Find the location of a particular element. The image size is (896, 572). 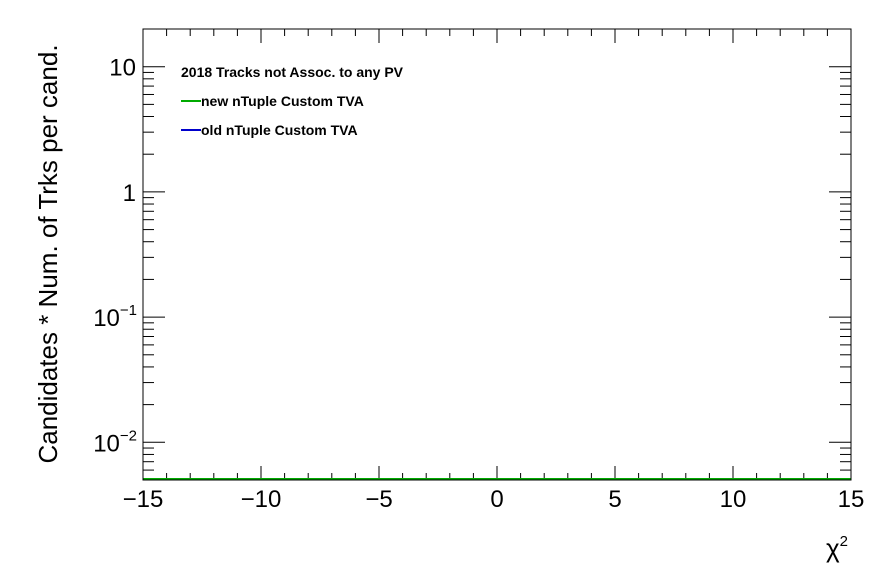

y-tick-label: 10⁻¹ is located at coordinates (115, 317).